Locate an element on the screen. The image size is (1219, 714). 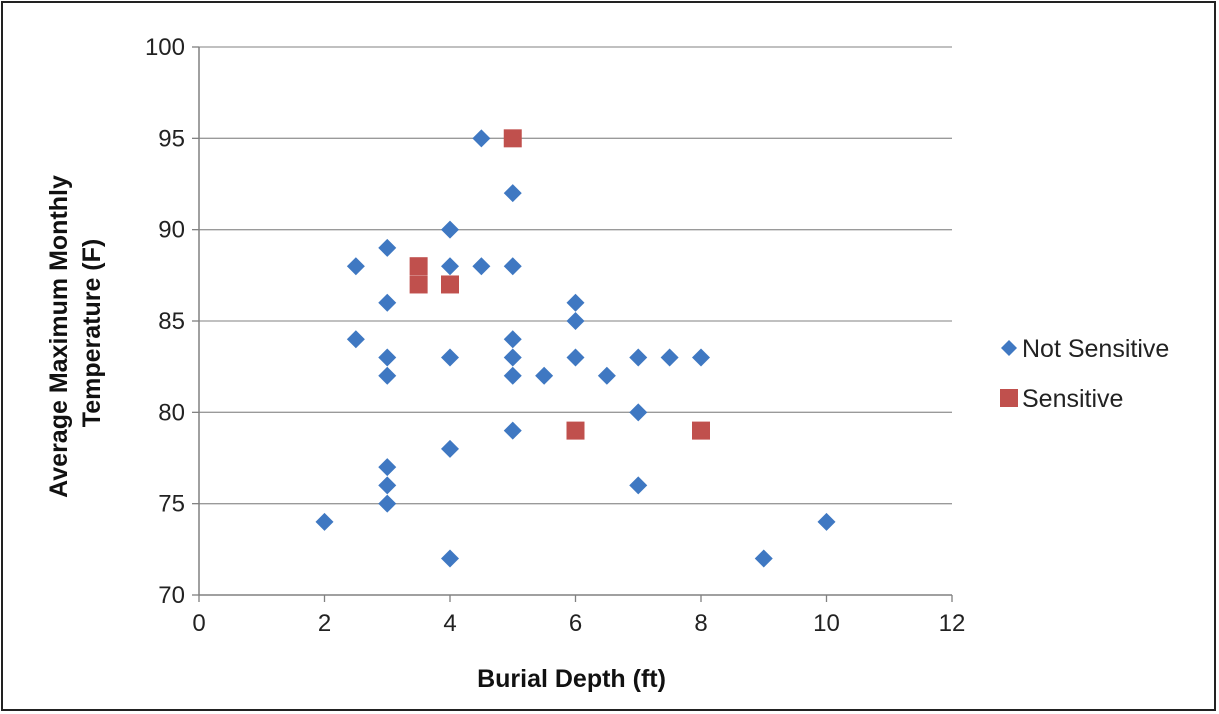
y-tick-label: 80 is located at coordinates (171, 412).